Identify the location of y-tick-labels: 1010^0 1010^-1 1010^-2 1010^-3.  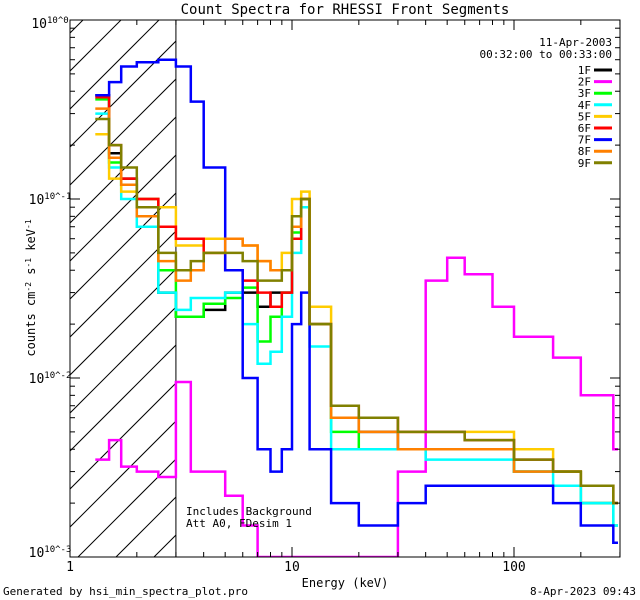
(50, 288).